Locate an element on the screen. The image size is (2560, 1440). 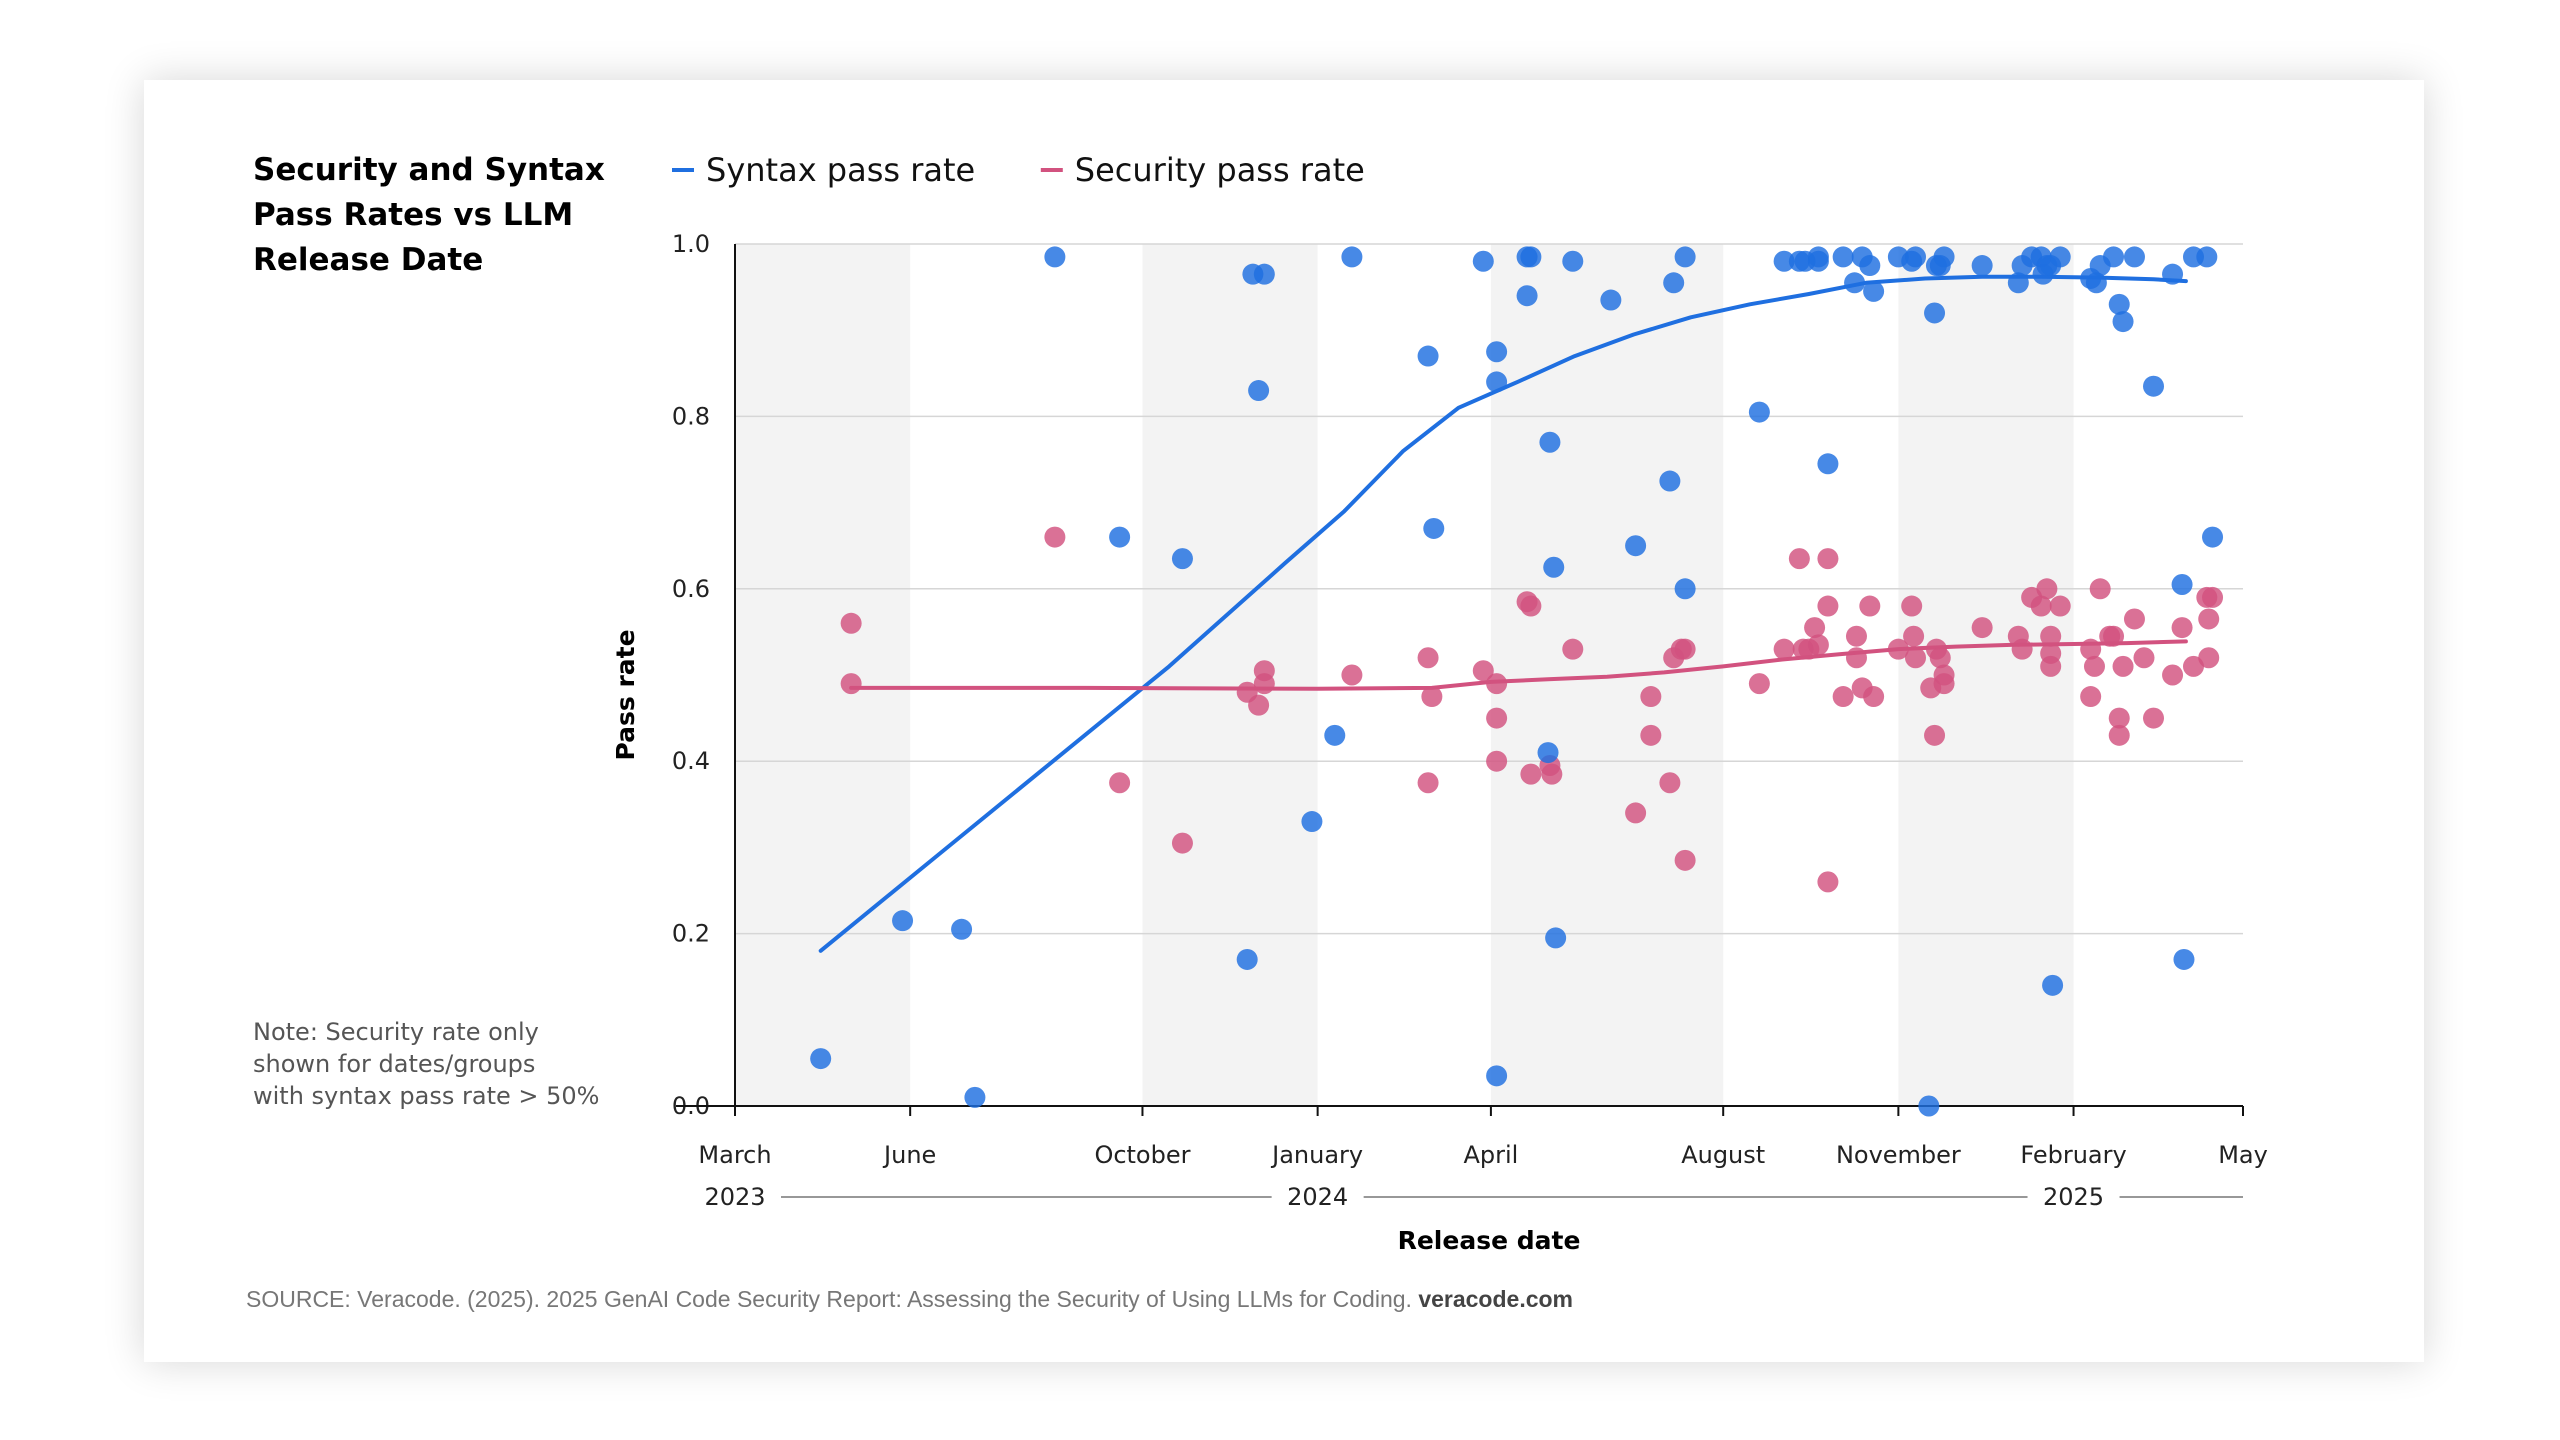
year-label: 2023 is located at coordinates (734, 1197).